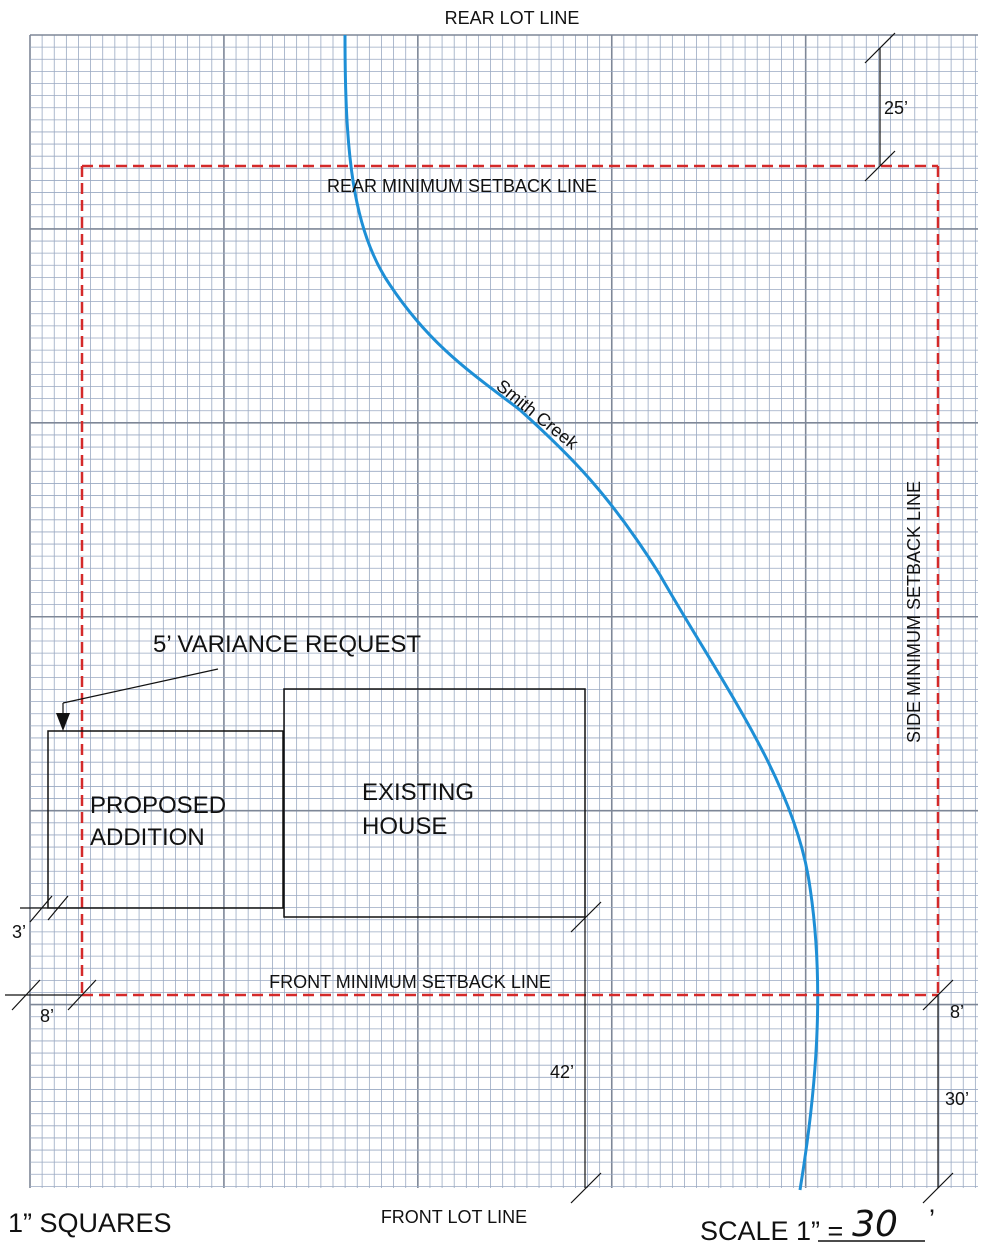 Image resolution: width=983 pixels, height=1249 pixels. I want to click on addition-label-line2: ADDITION, so click(147, 837).